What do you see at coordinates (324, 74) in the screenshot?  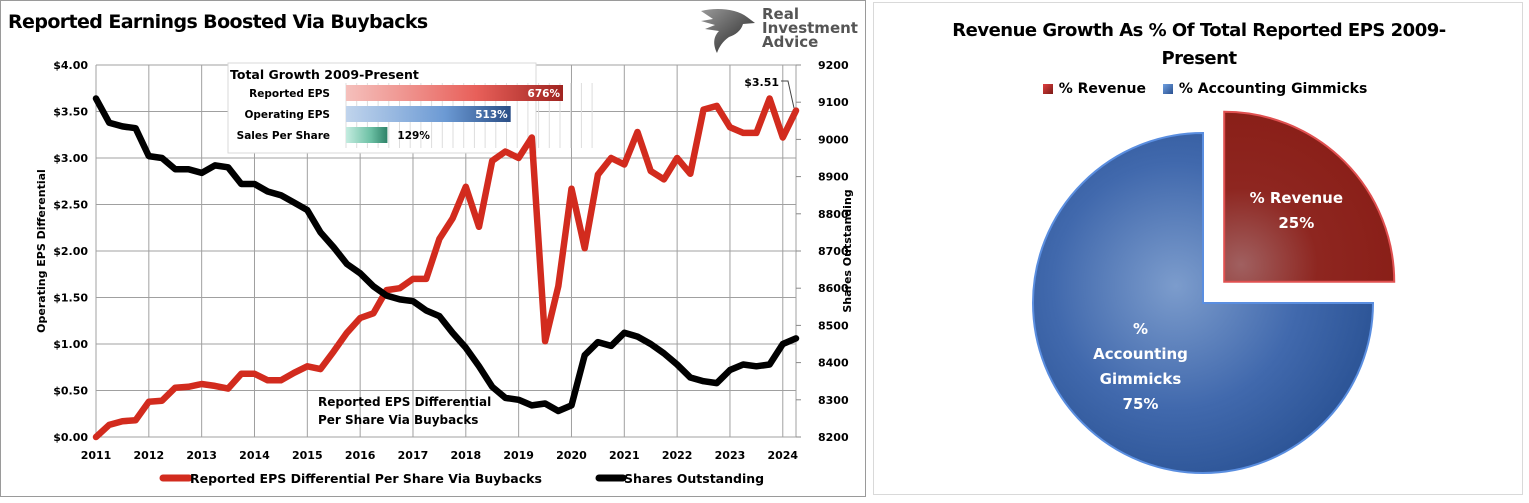 I see `inset-title: Total Growth 2009-Present` at bounding box center [324, 74].